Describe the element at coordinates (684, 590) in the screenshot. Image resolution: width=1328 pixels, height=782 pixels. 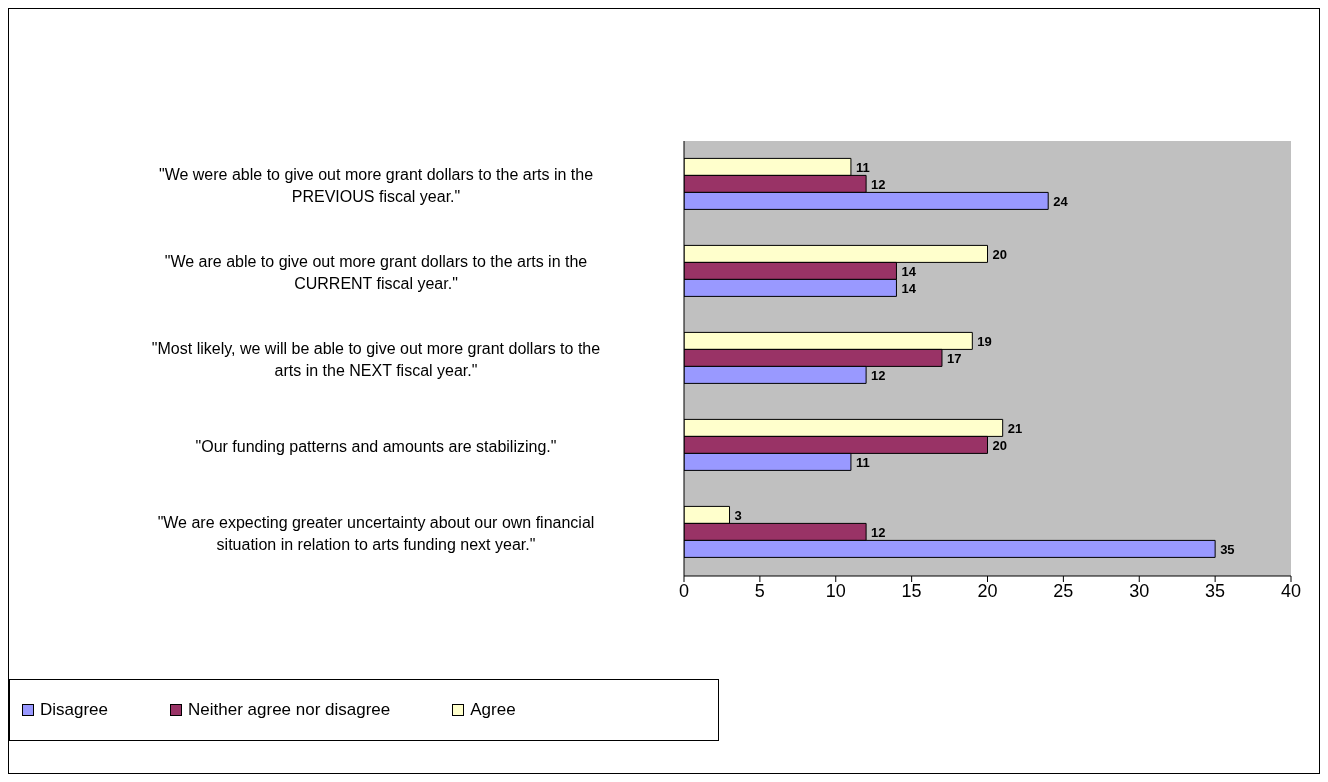
I see `x-tick-label: 0` at that location.